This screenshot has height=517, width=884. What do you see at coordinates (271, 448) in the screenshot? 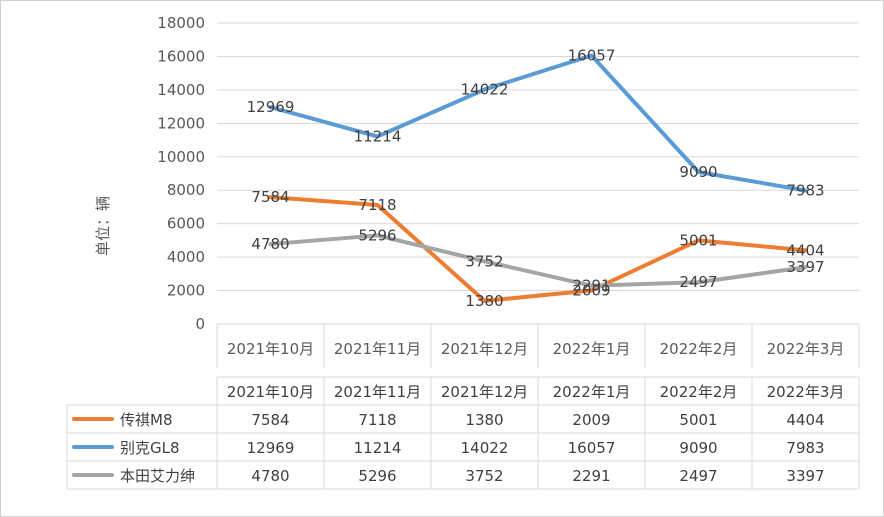
I see `table-cell: 12969` at bounding box center [271, 448].